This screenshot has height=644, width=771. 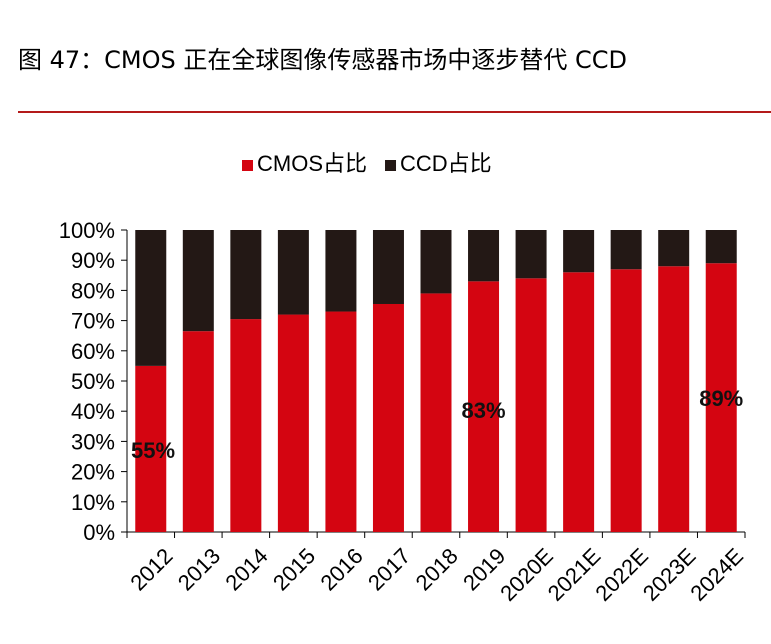 I want to click on x-tick-label: 2016, so click(x=341, y=569).